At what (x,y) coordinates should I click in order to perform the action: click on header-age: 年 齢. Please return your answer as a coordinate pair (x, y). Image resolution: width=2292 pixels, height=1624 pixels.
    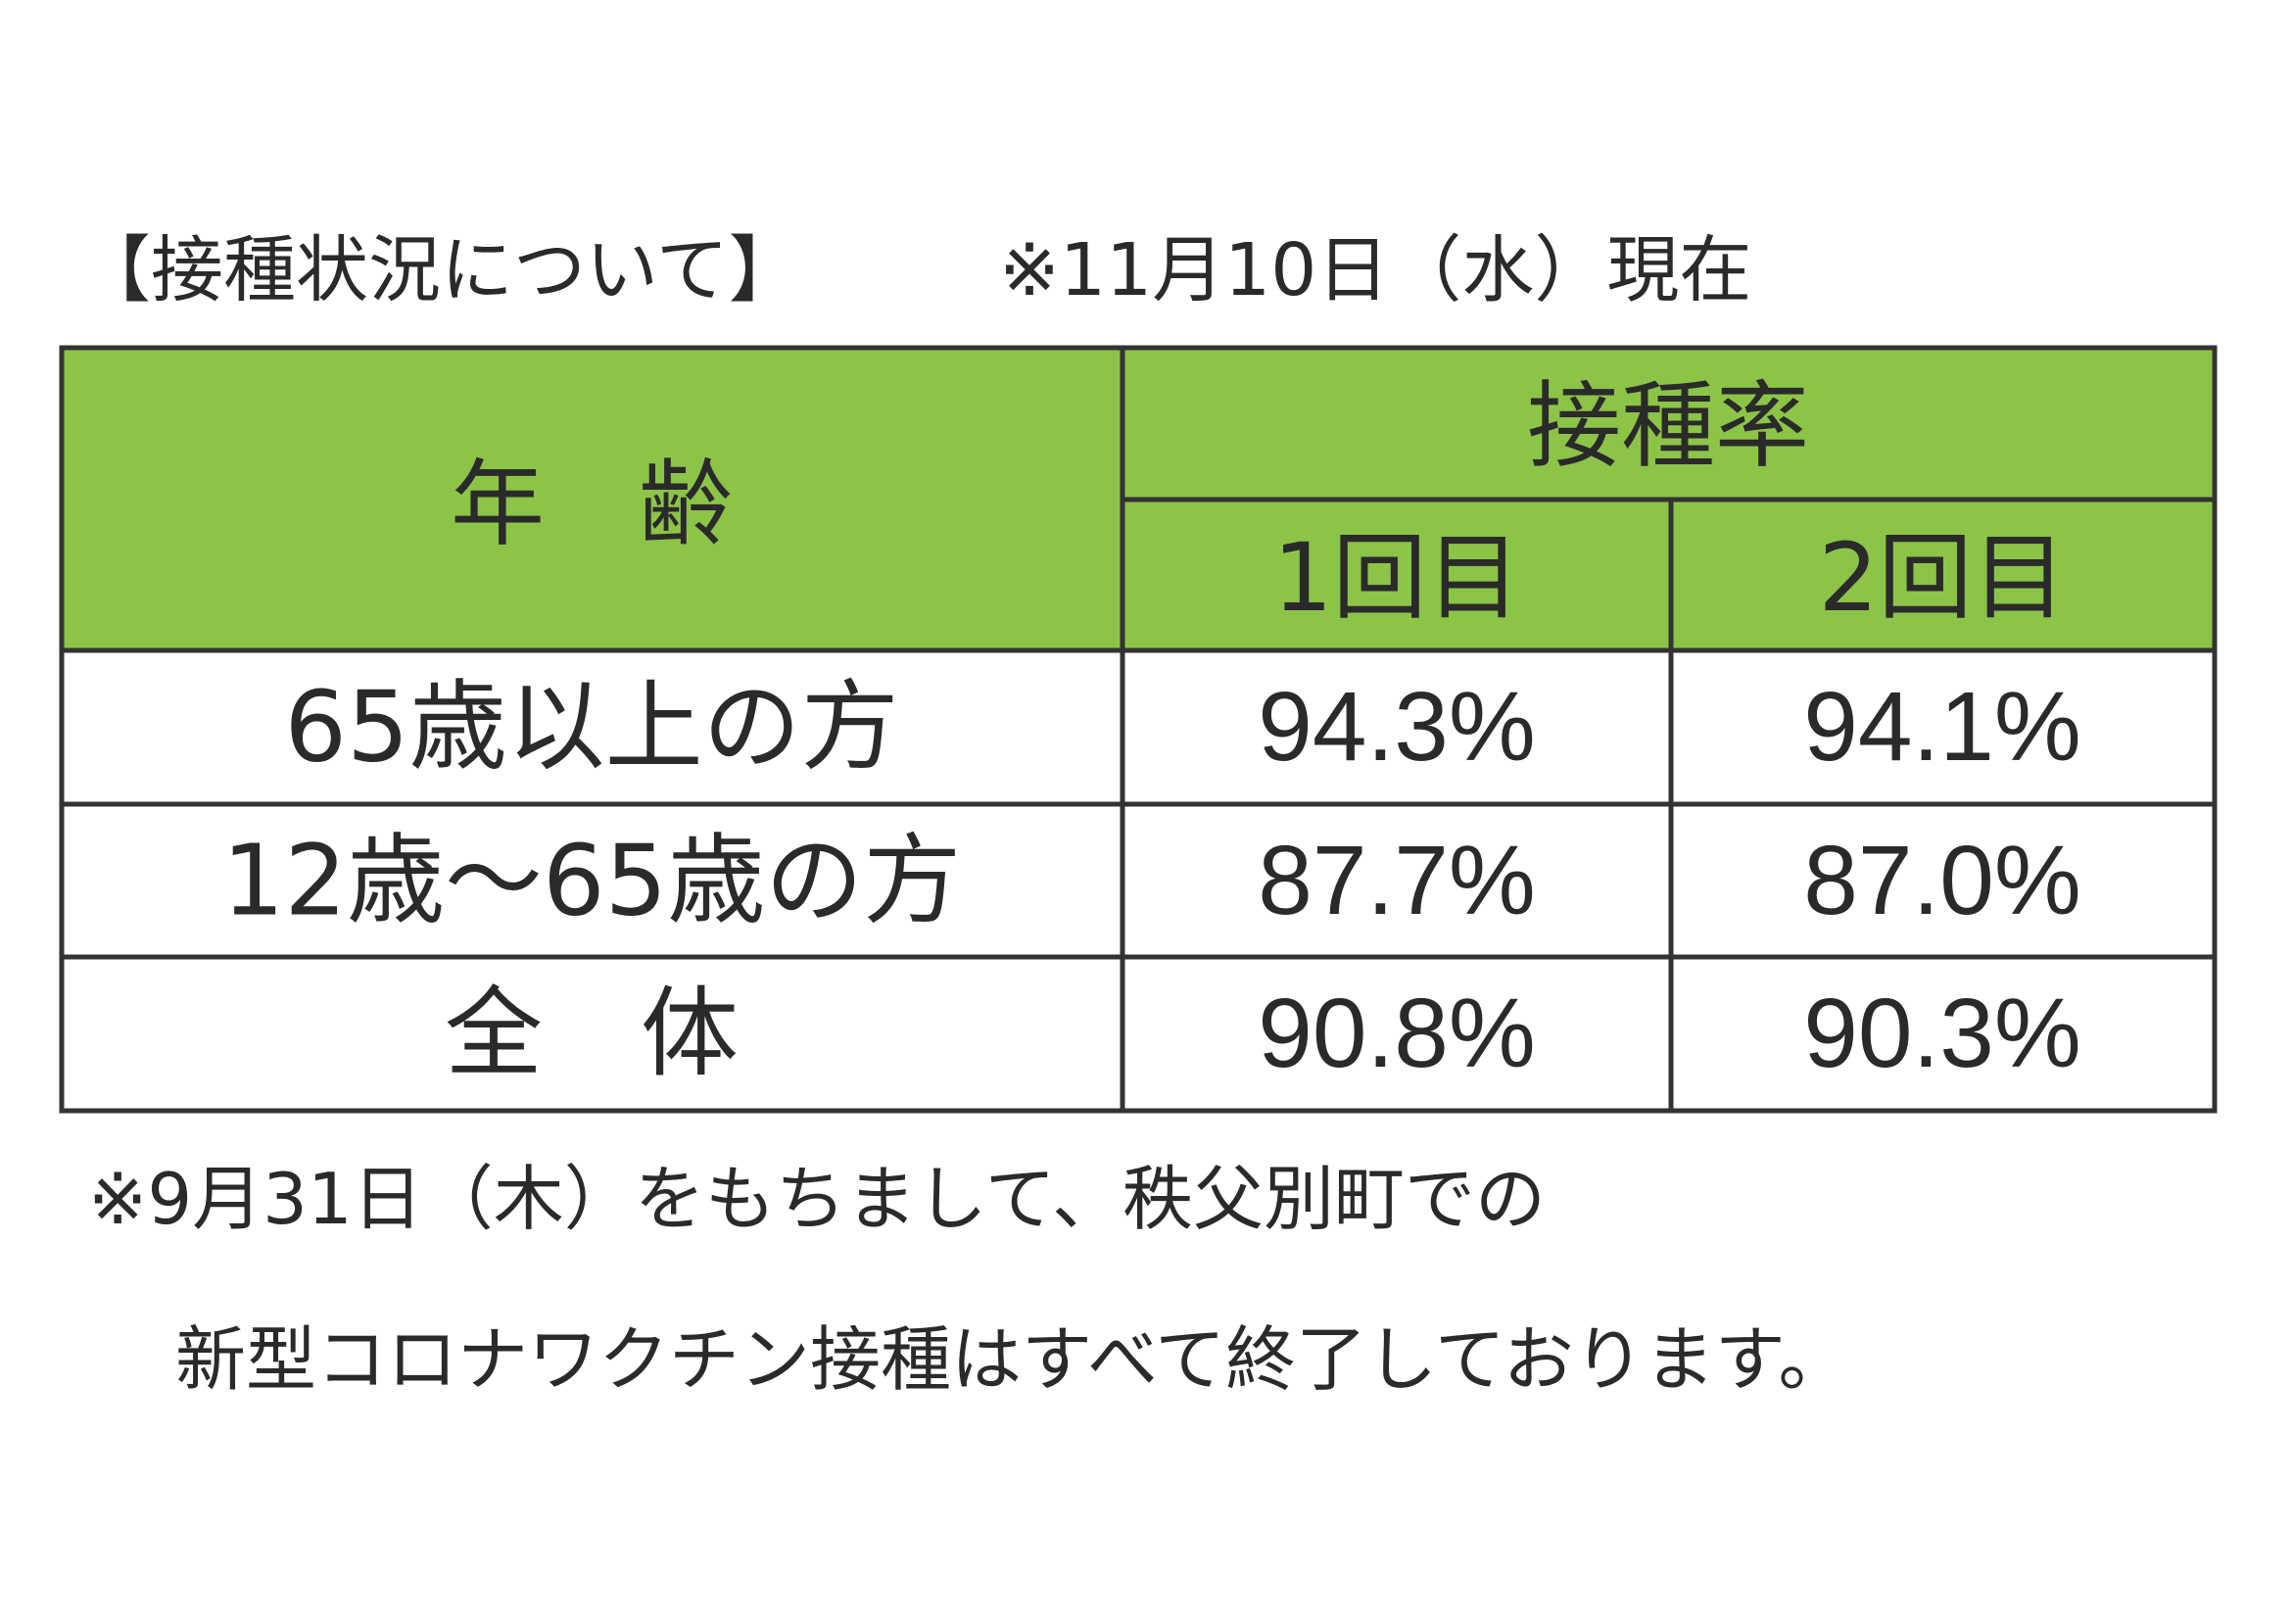
    Looking at the image, I should click on (592, 504).